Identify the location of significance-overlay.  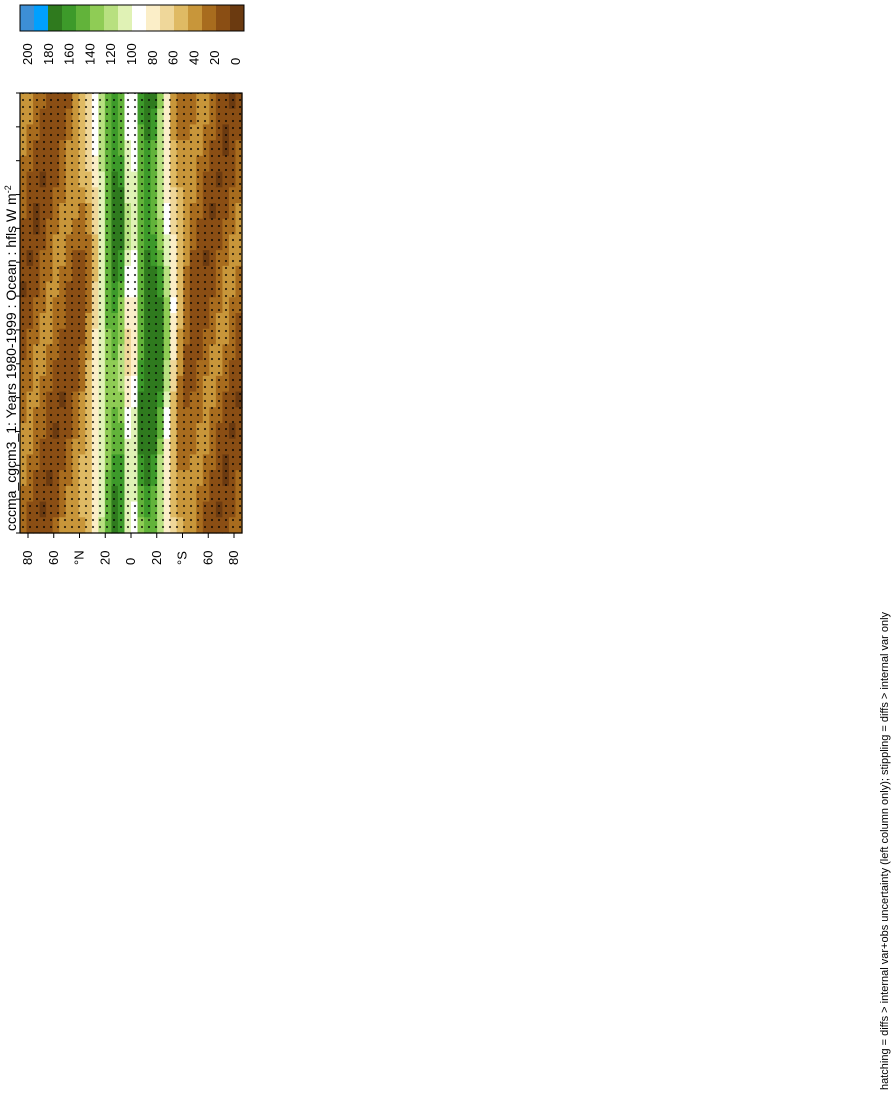
(131, 313).